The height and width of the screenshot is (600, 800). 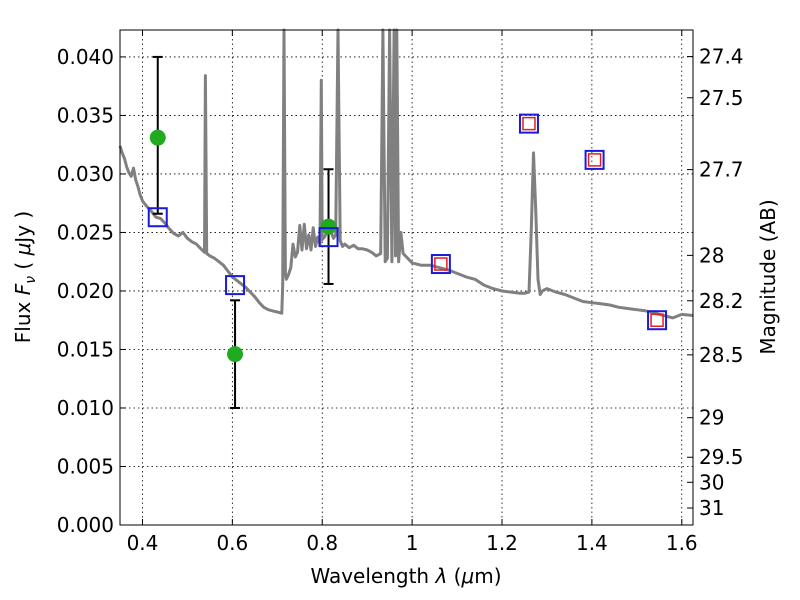 I want to click on y-tick-label: 0.025, so click(x=85, y=232).